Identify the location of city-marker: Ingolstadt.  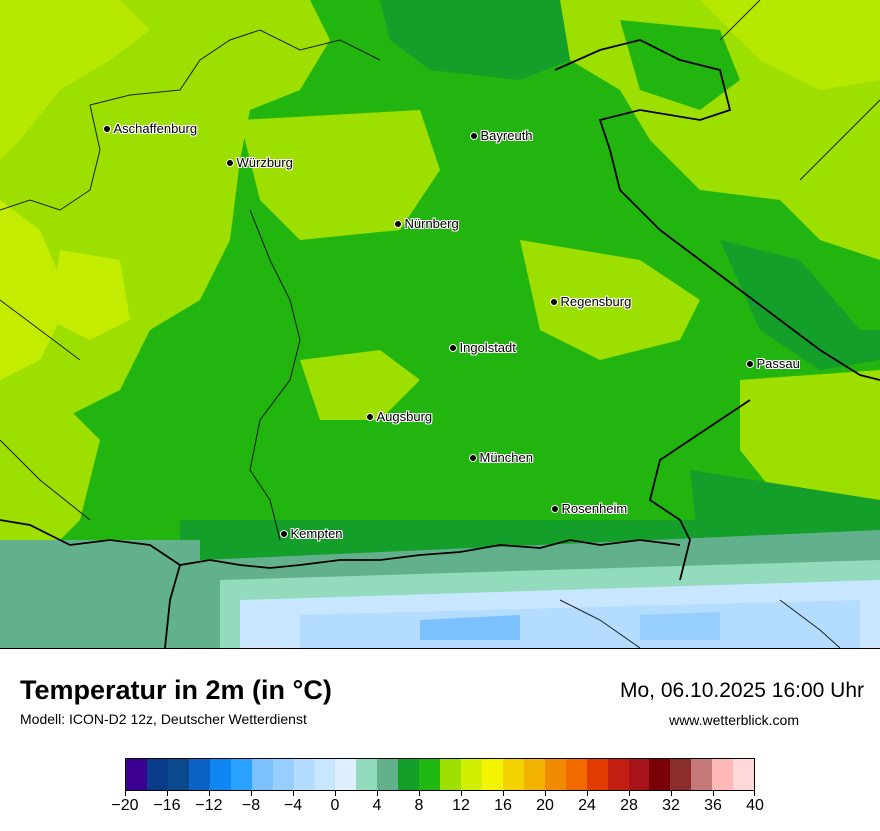
(482, 347).